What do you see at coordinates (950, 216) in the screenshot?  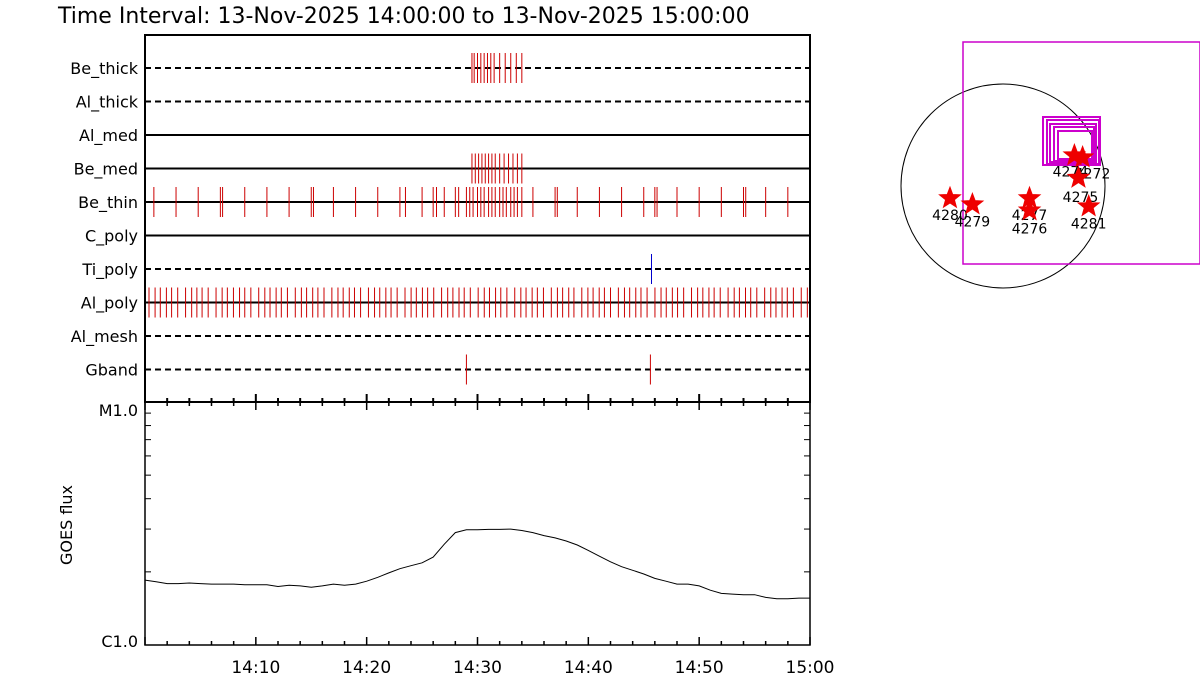 I see `region-label: 4280` at bounding box center [950, 216].